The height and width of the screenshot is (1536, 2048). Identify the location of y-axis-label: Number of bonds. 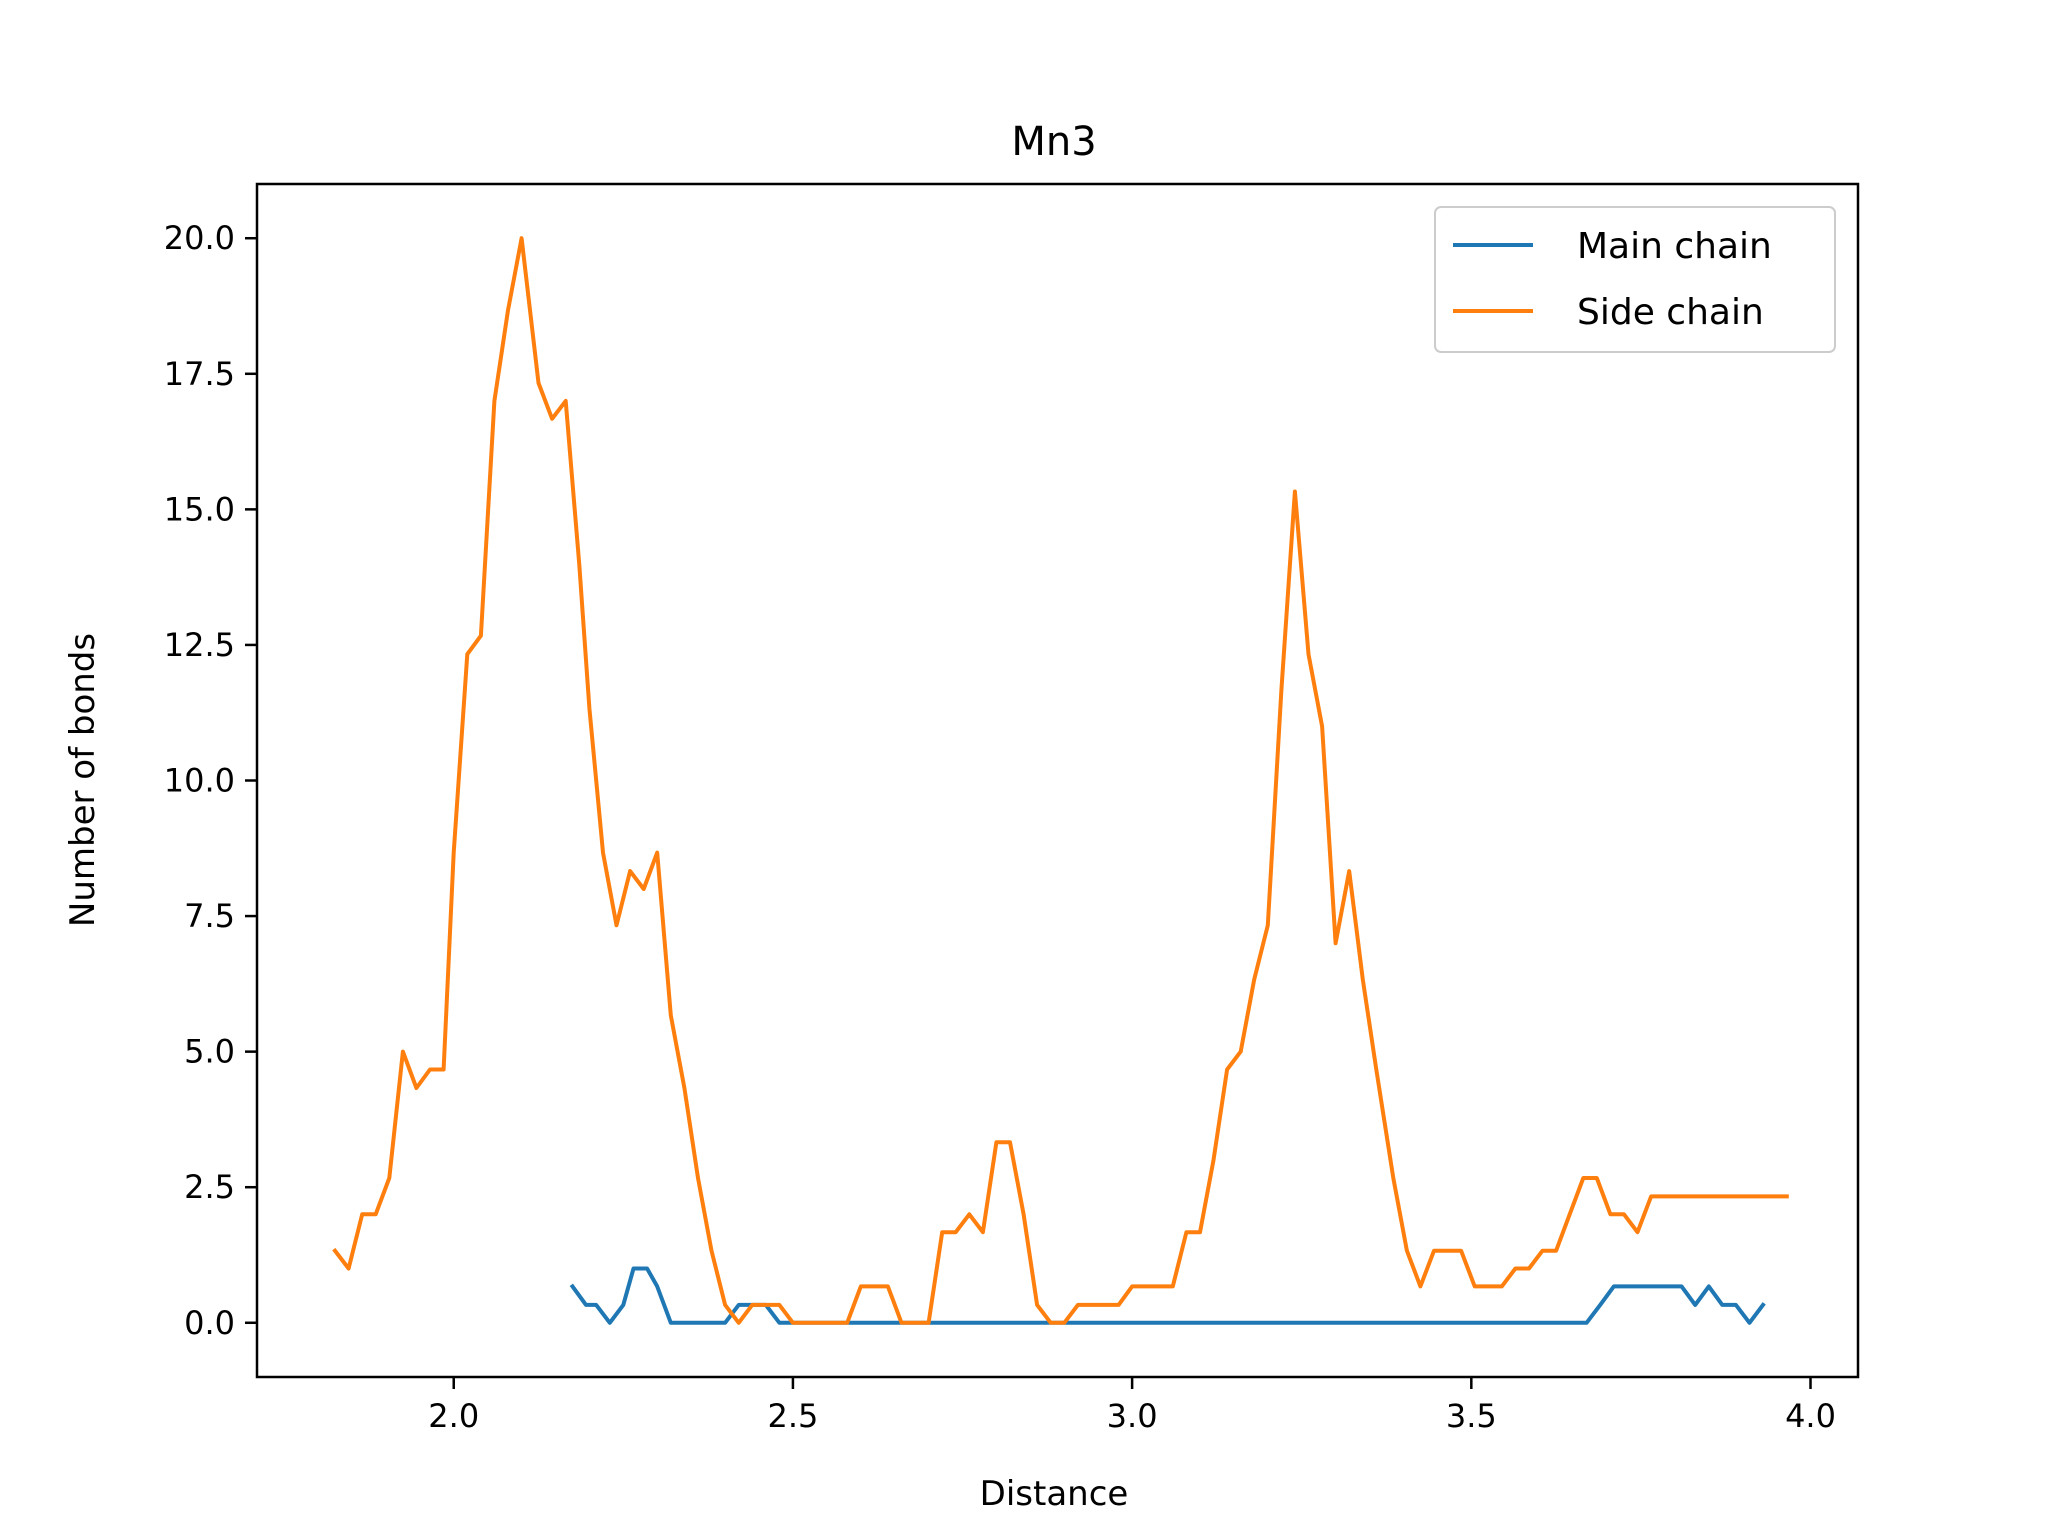
(83, 780).